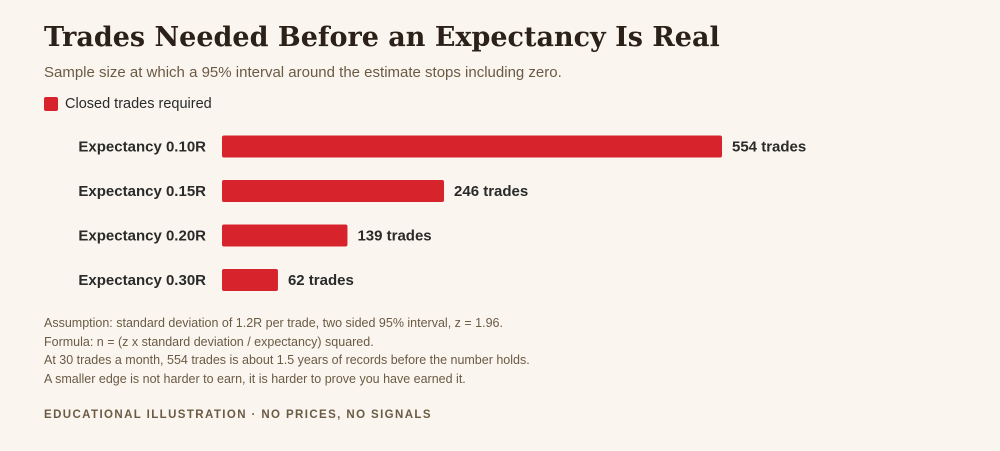 This screenshot has height=451, width=1000. What do you see at coordinates (491, 191) in the screenshot?
I see `value-label: 246 trades` at bounding box center [491, 191].